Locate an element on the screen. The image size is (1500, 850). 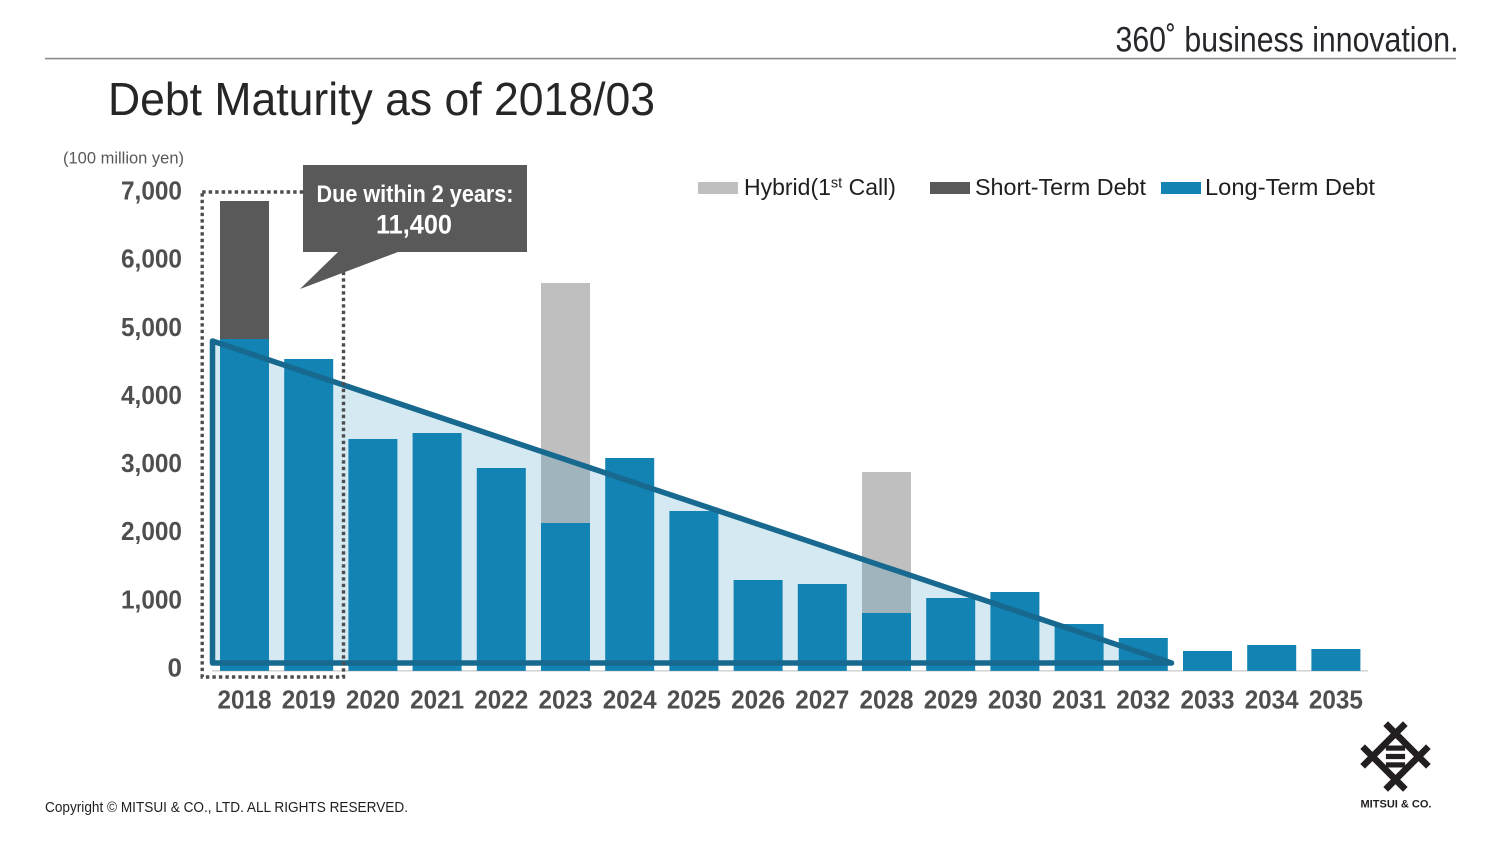
svg-text: 2019 is located at coordinates (309, 700).